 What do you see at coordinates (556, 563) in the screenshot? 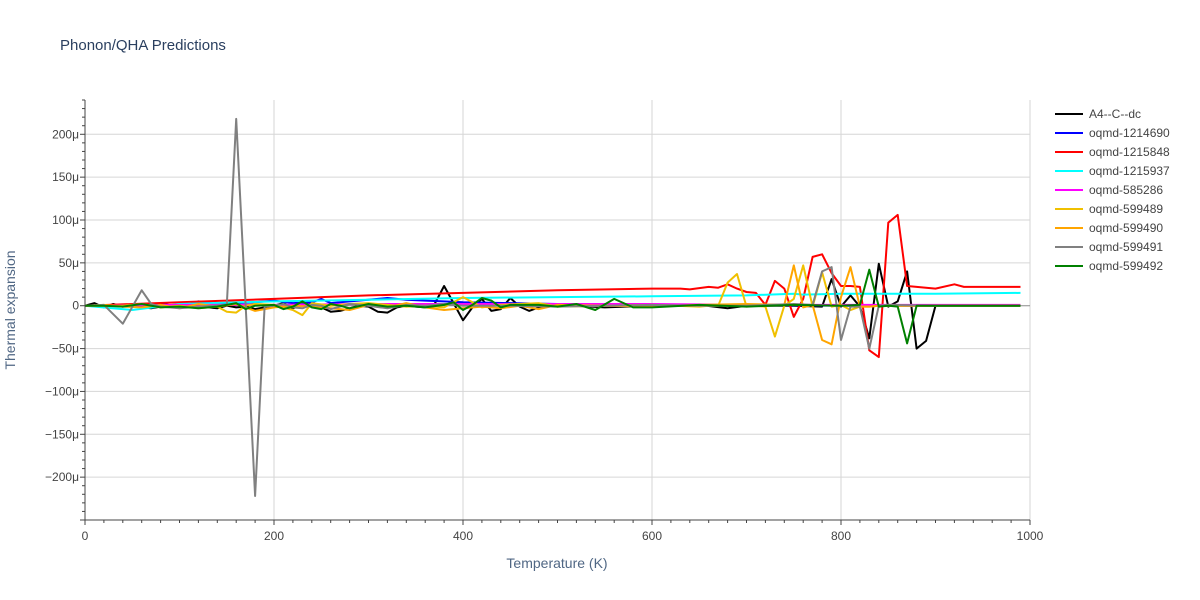
I see `x-axis-title: Temperature (K)` at bounding box center [556, 563].